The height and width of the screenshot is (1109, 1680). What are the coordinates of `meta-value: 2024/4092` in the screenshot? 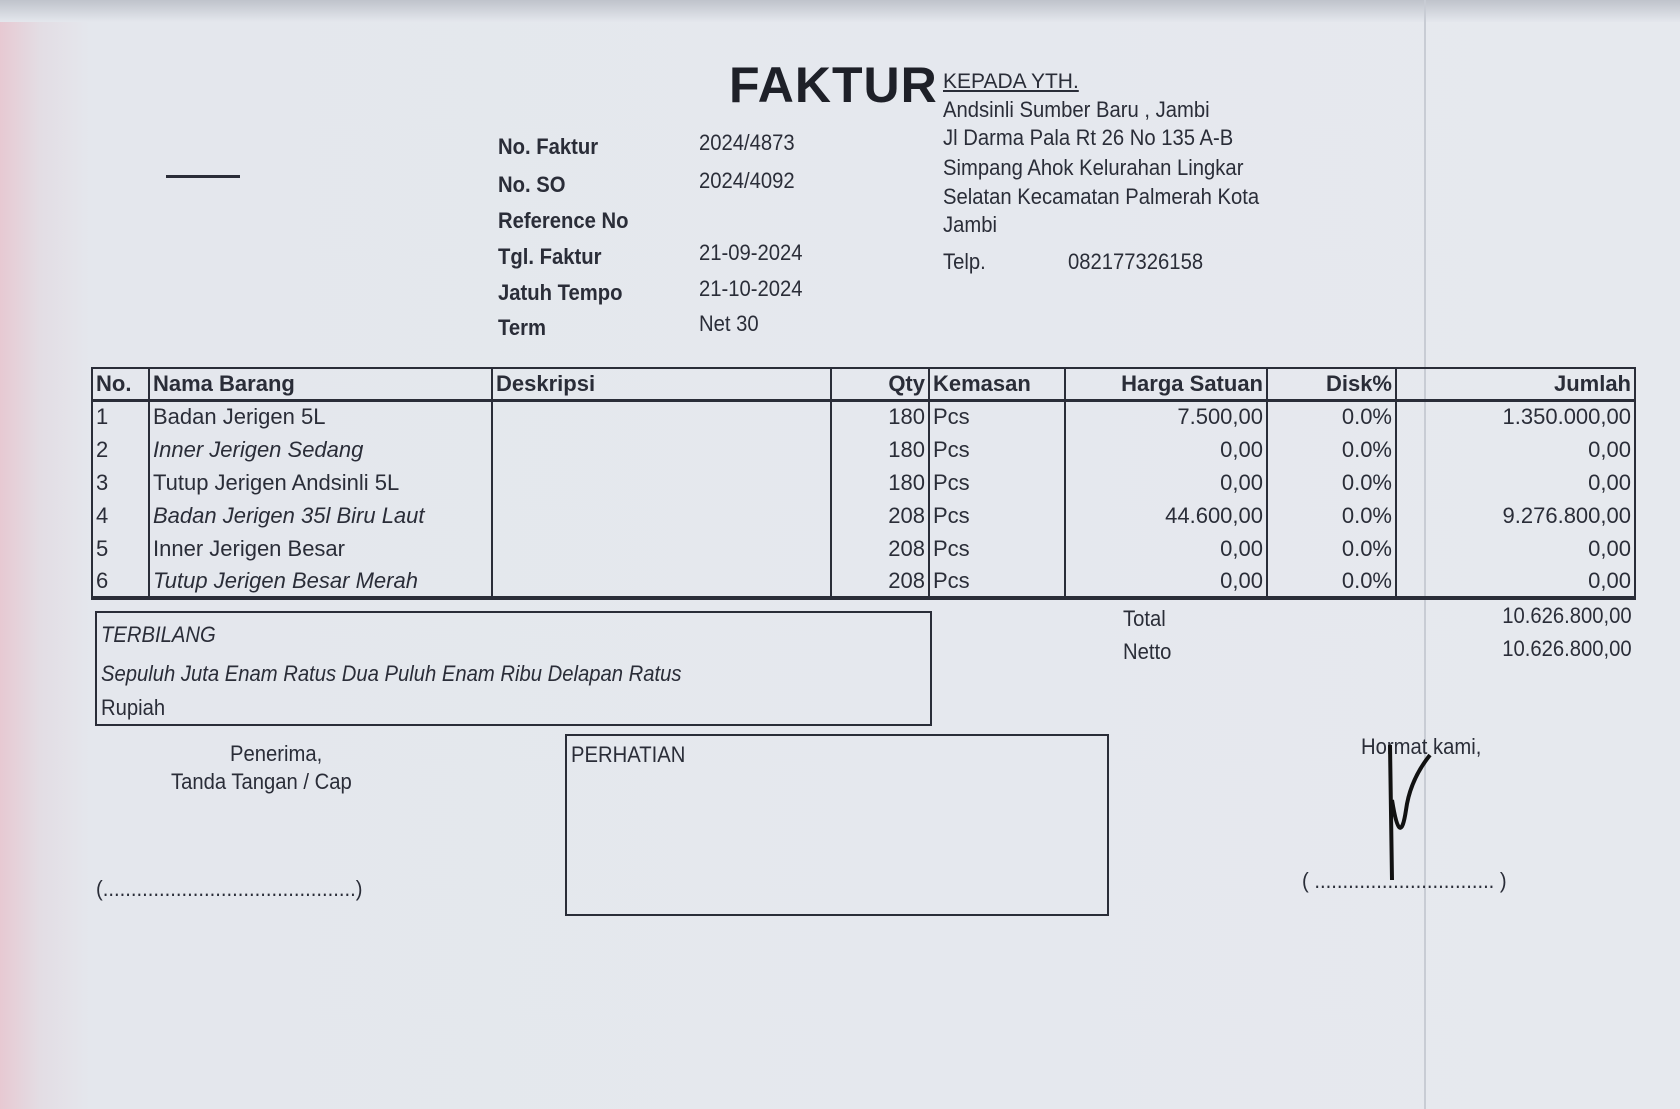 It's located at (747, 180).